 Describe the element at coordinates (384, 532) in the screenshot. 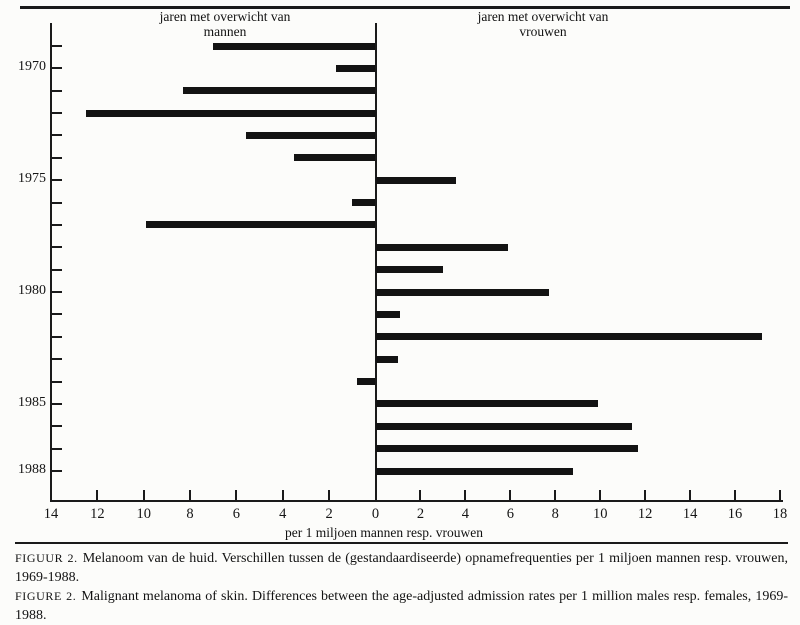

I see `x-axis-title: per 1 miljoen mannen resp. vrouwen` at that location.